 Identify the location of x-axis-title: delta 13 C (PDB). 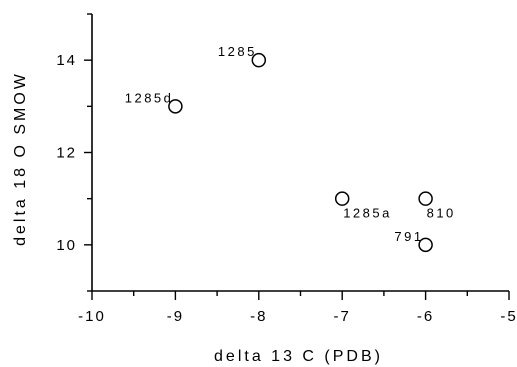
(298, 356).